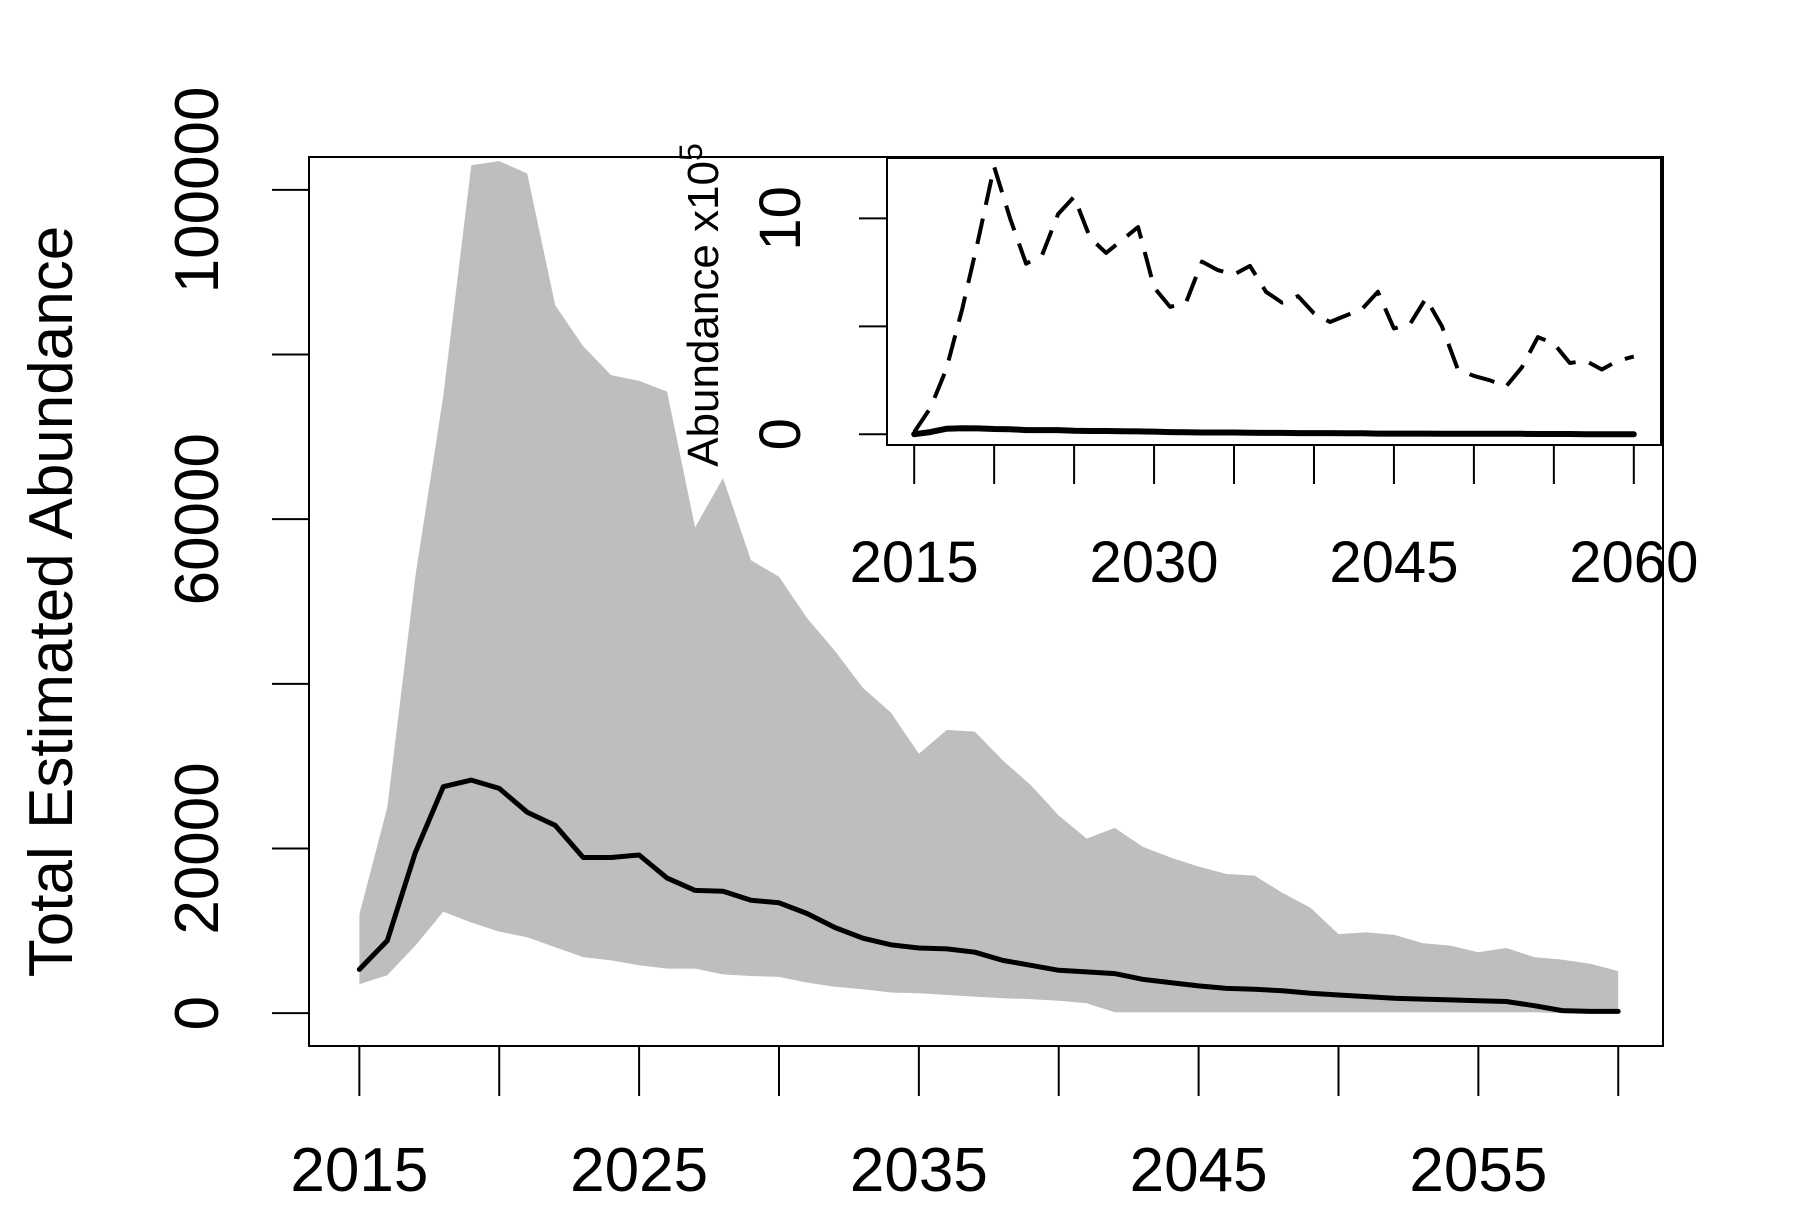 Image resolution: width=1800 pixels, height=1205 pixels. Describe the element at coordinates (1274, 431) in the screenshot. I see `inset-mean-line` at that location.